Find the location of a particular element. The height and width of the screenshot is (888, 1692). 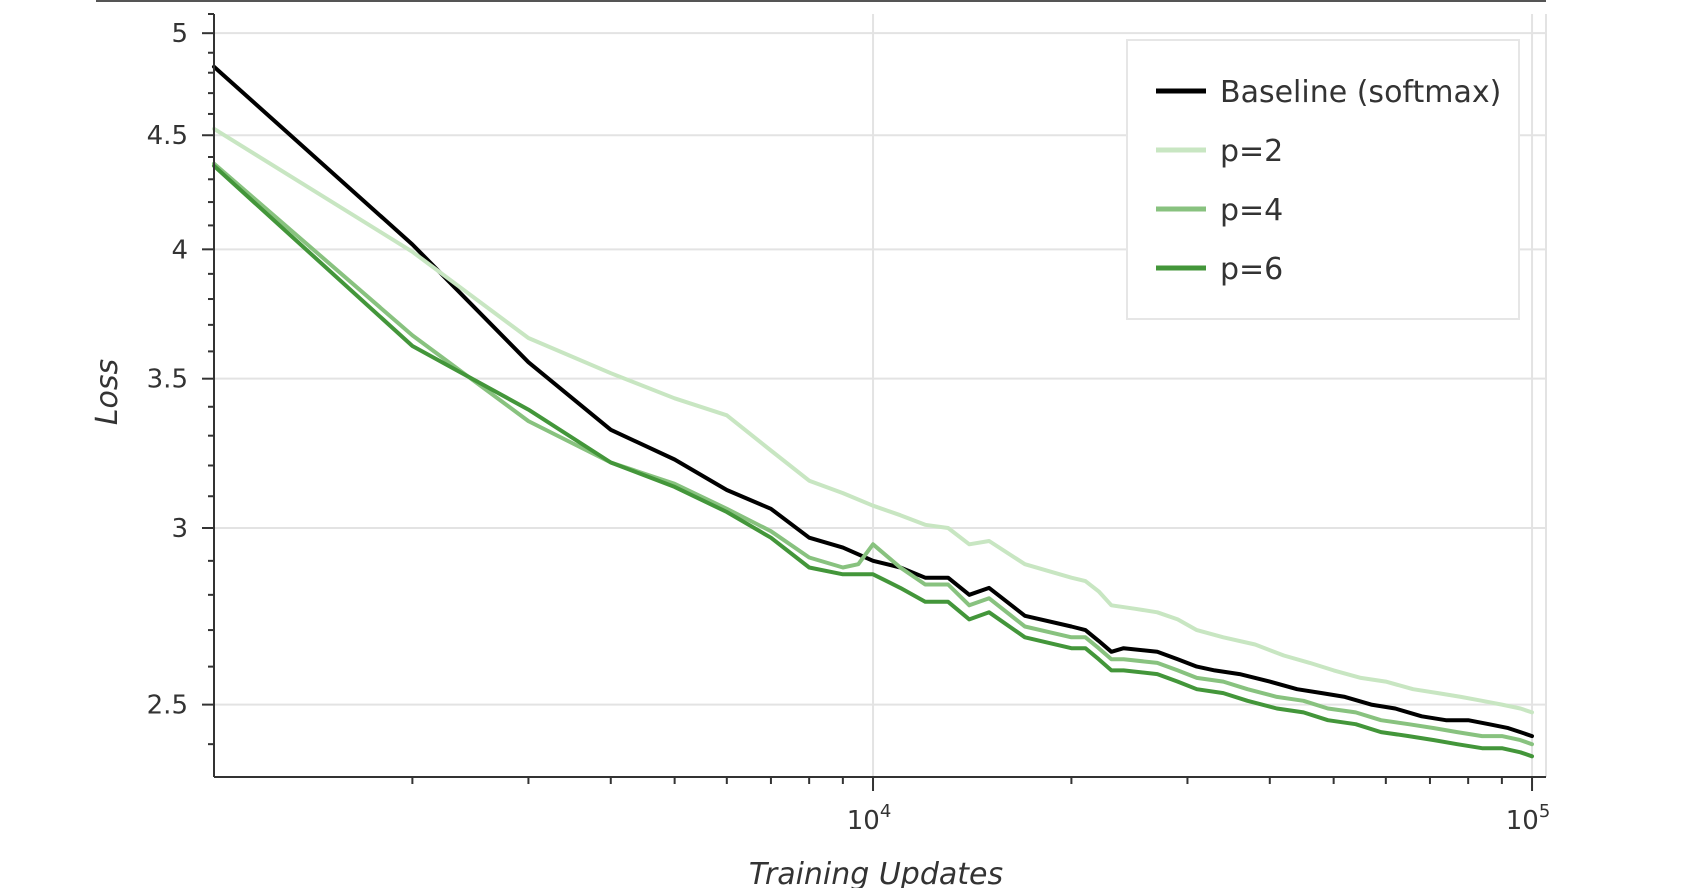

x-tick-label: 10⁵ is located at coordinates (1528, 818).